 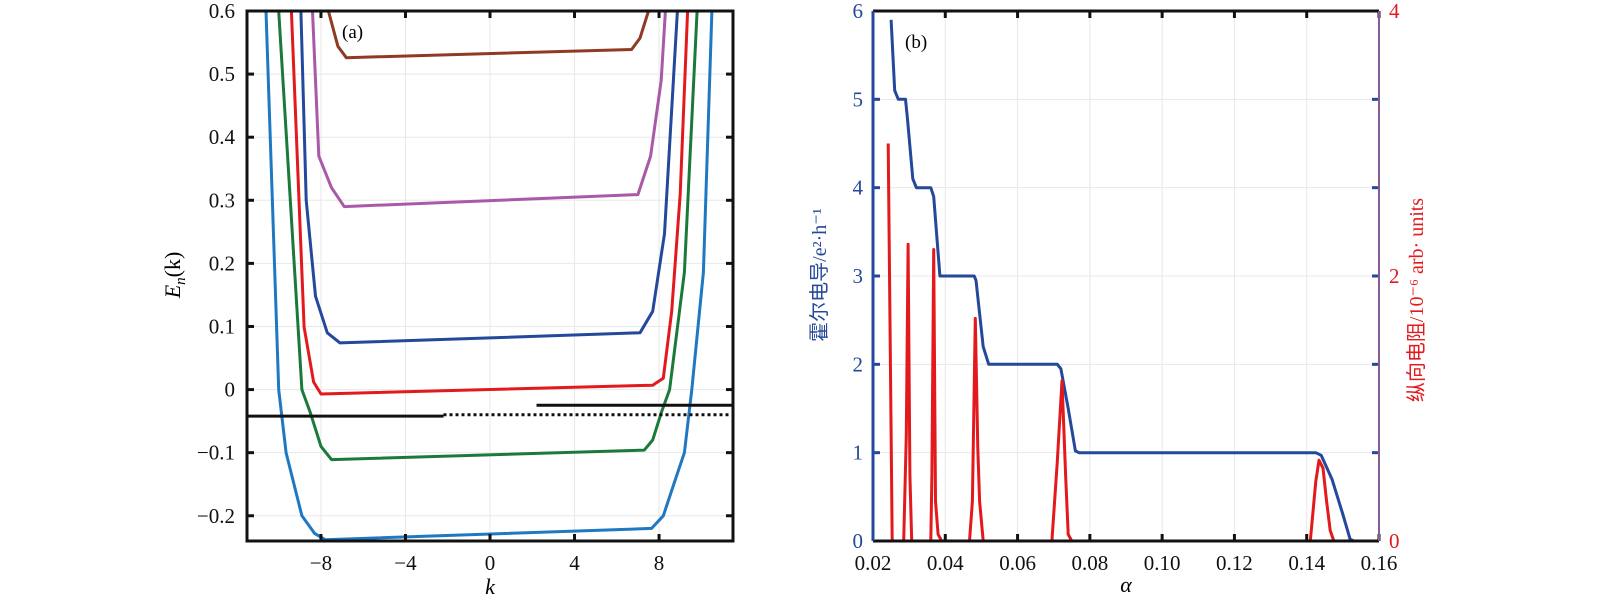 What do you see at coordinates (222, 263) in the screenshot?
I see `y-tick-label: 0.2` at bounding box center [222, 263].